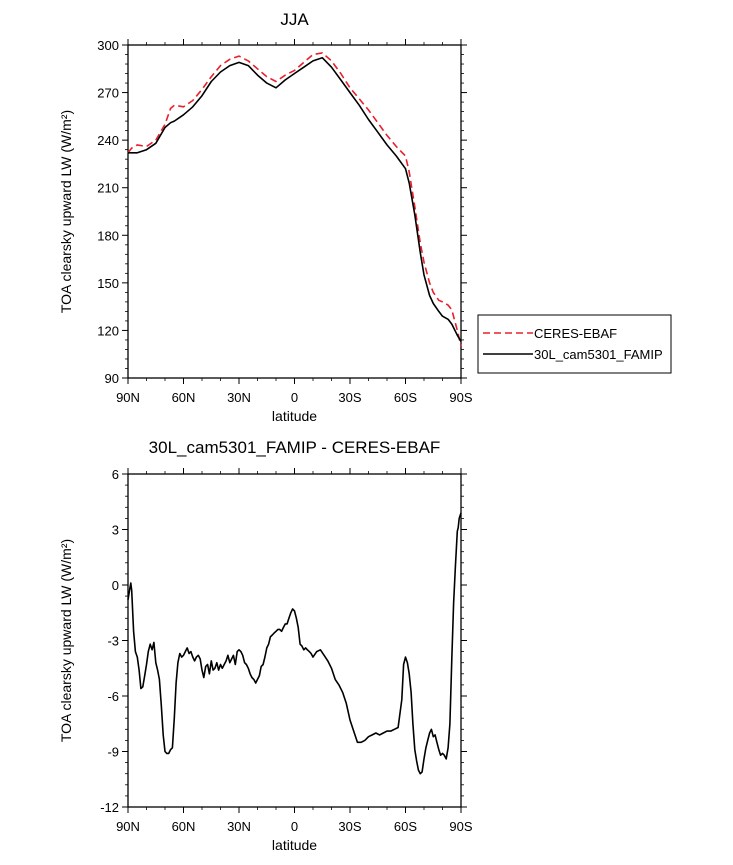 This screenshot has height=865, width=733. I want to click on panel0-x-tick-label: 60N, so click(184, 397).